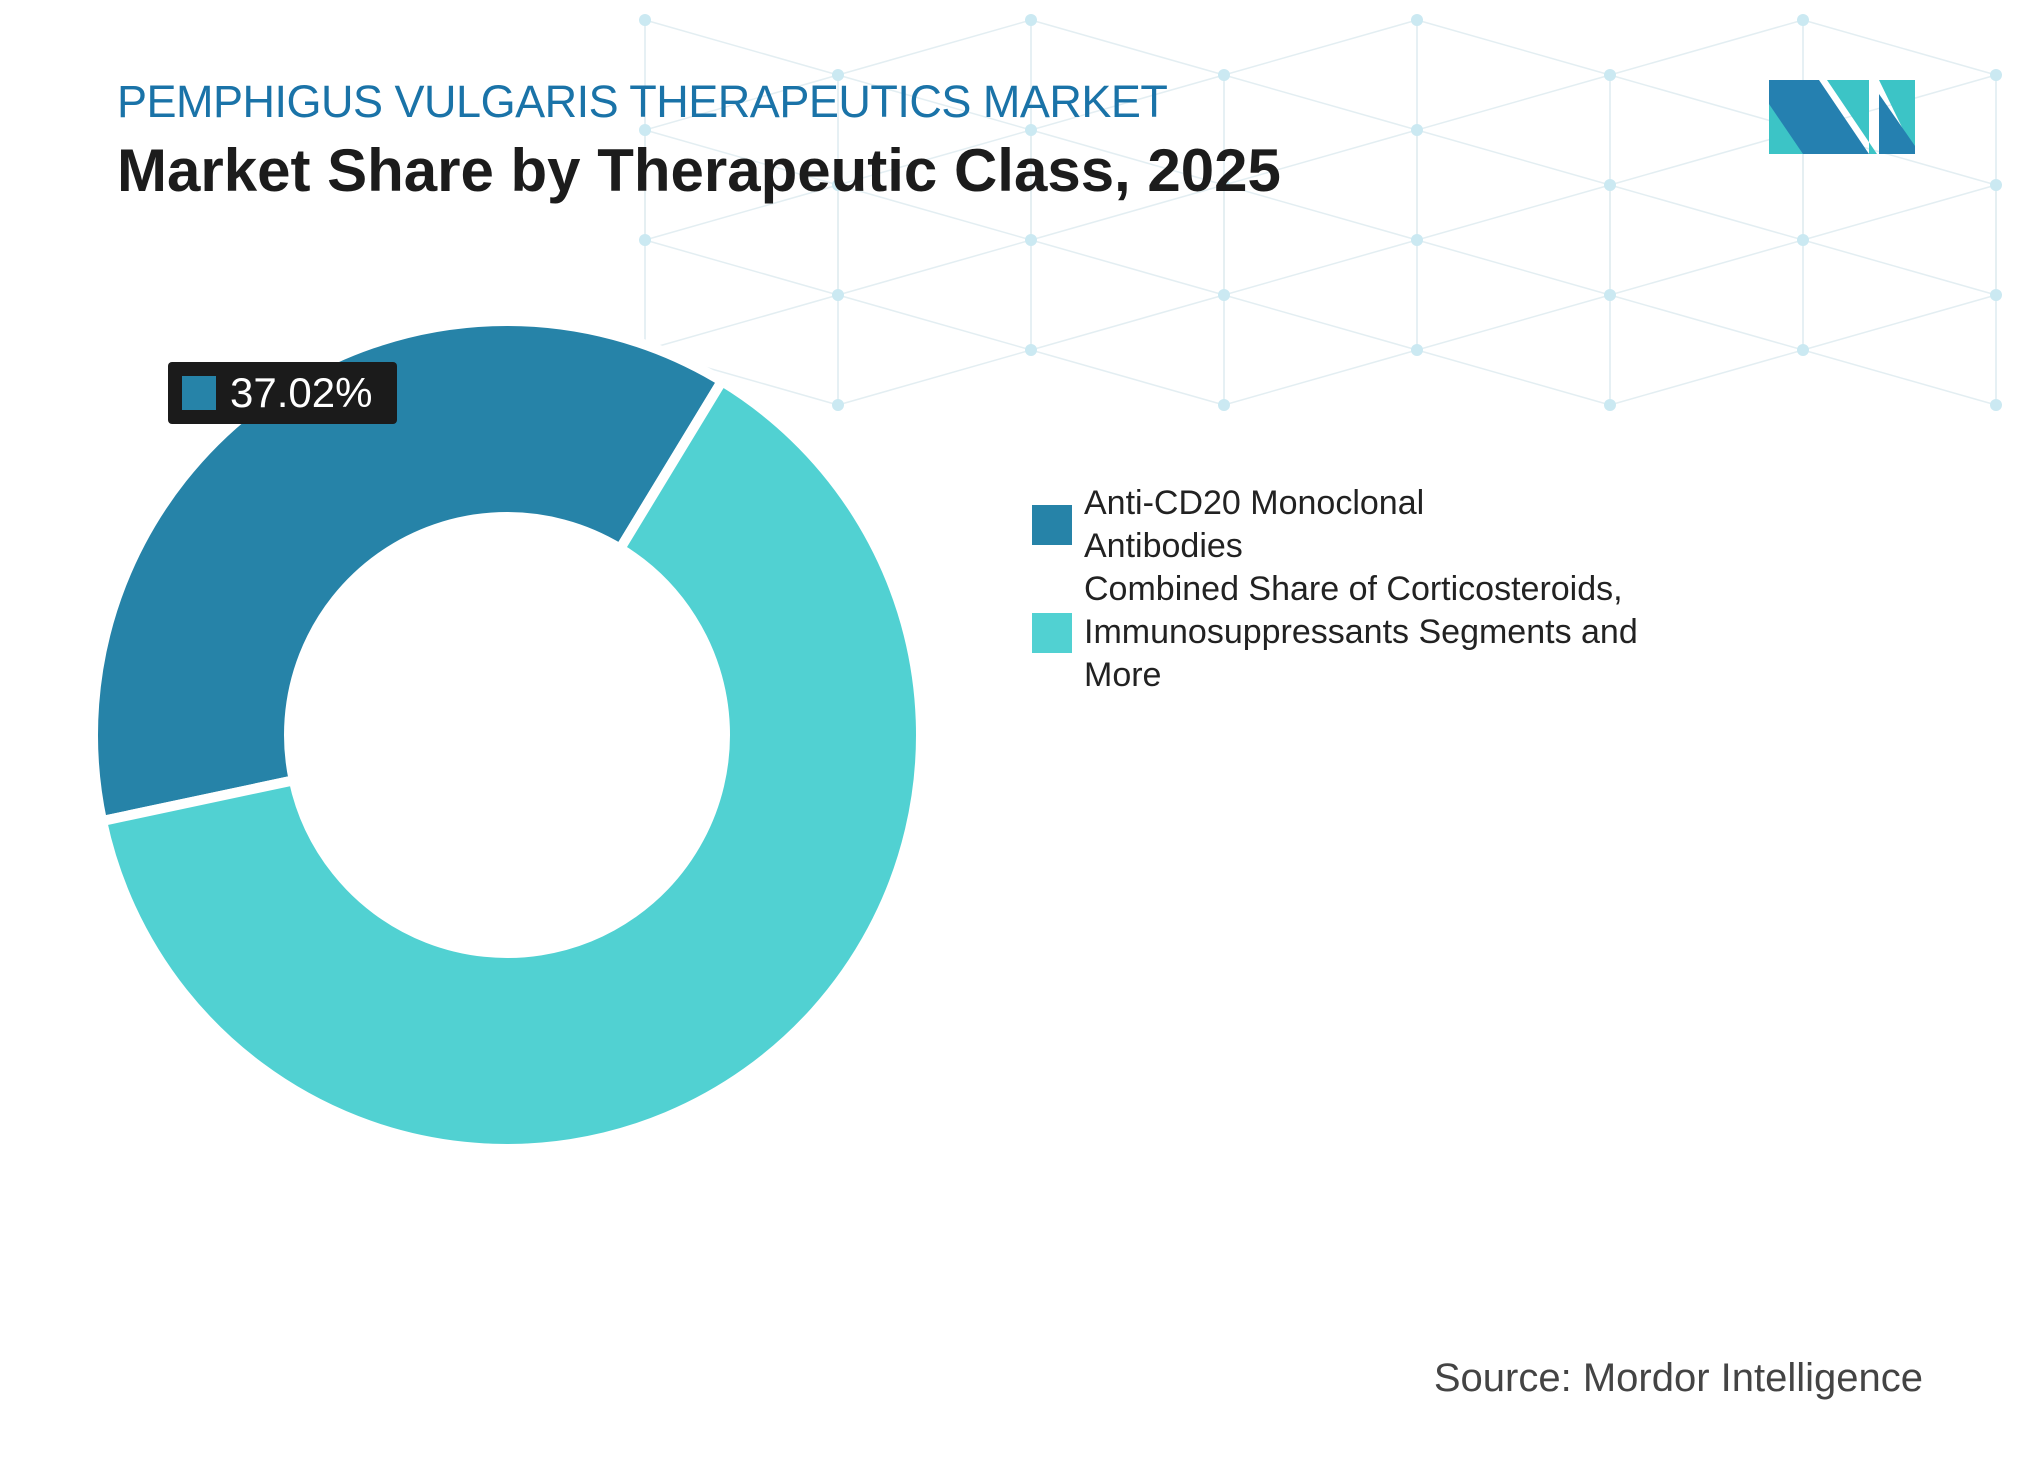 Image resolution: width=2035 pixels, height=1480 pixels. I want to click on callout-value: 37.02%, so click(301, 392).